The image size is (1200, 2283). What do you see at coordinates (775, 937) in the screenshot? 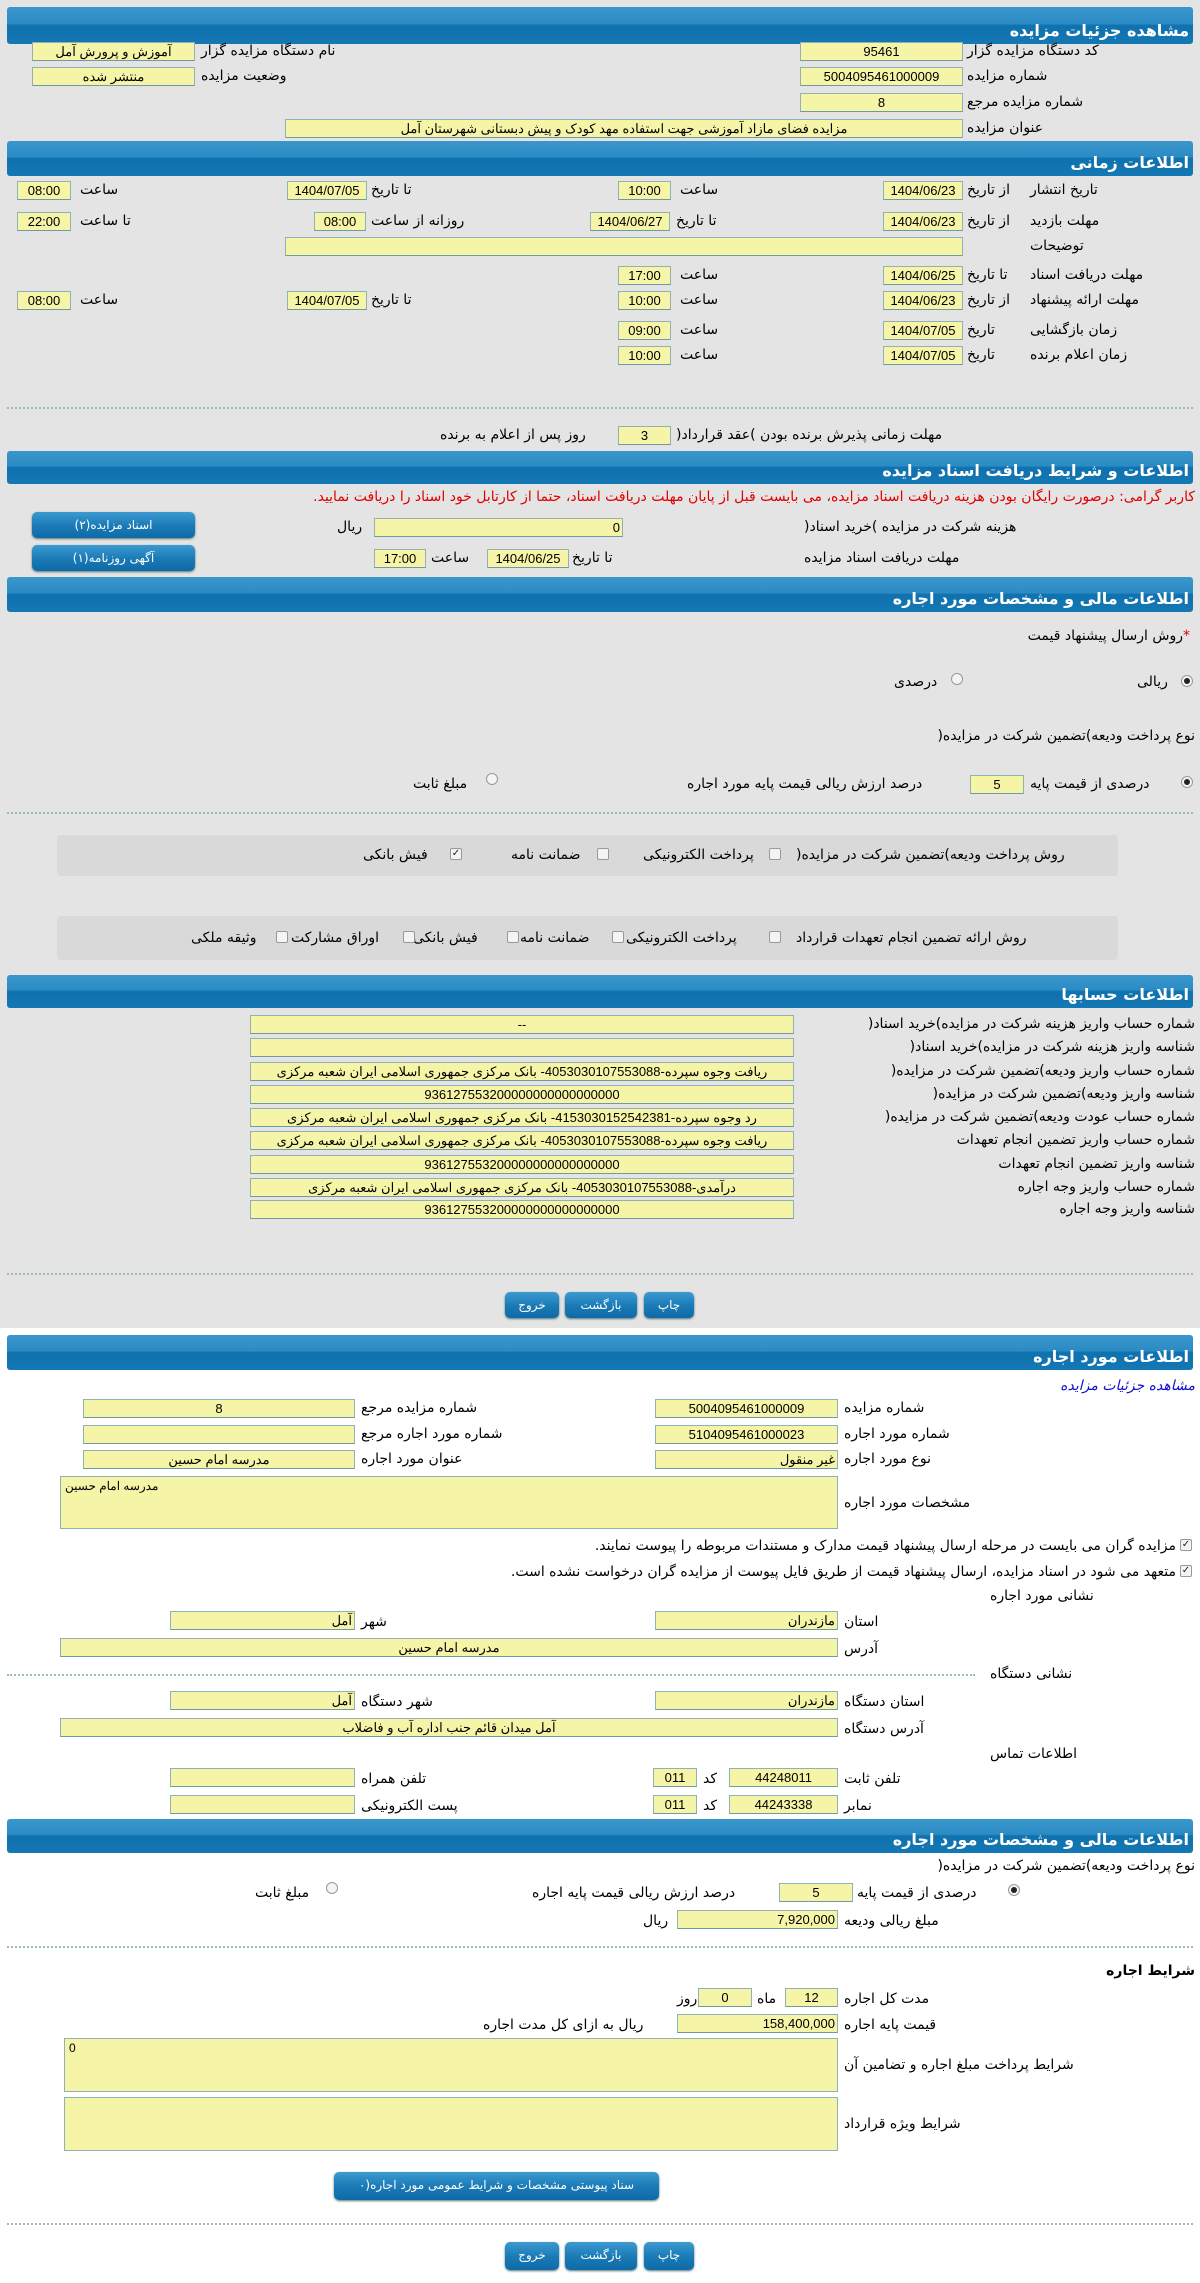
I see `guarantee-electronic-checkbox` at bounding box center [775, 937].